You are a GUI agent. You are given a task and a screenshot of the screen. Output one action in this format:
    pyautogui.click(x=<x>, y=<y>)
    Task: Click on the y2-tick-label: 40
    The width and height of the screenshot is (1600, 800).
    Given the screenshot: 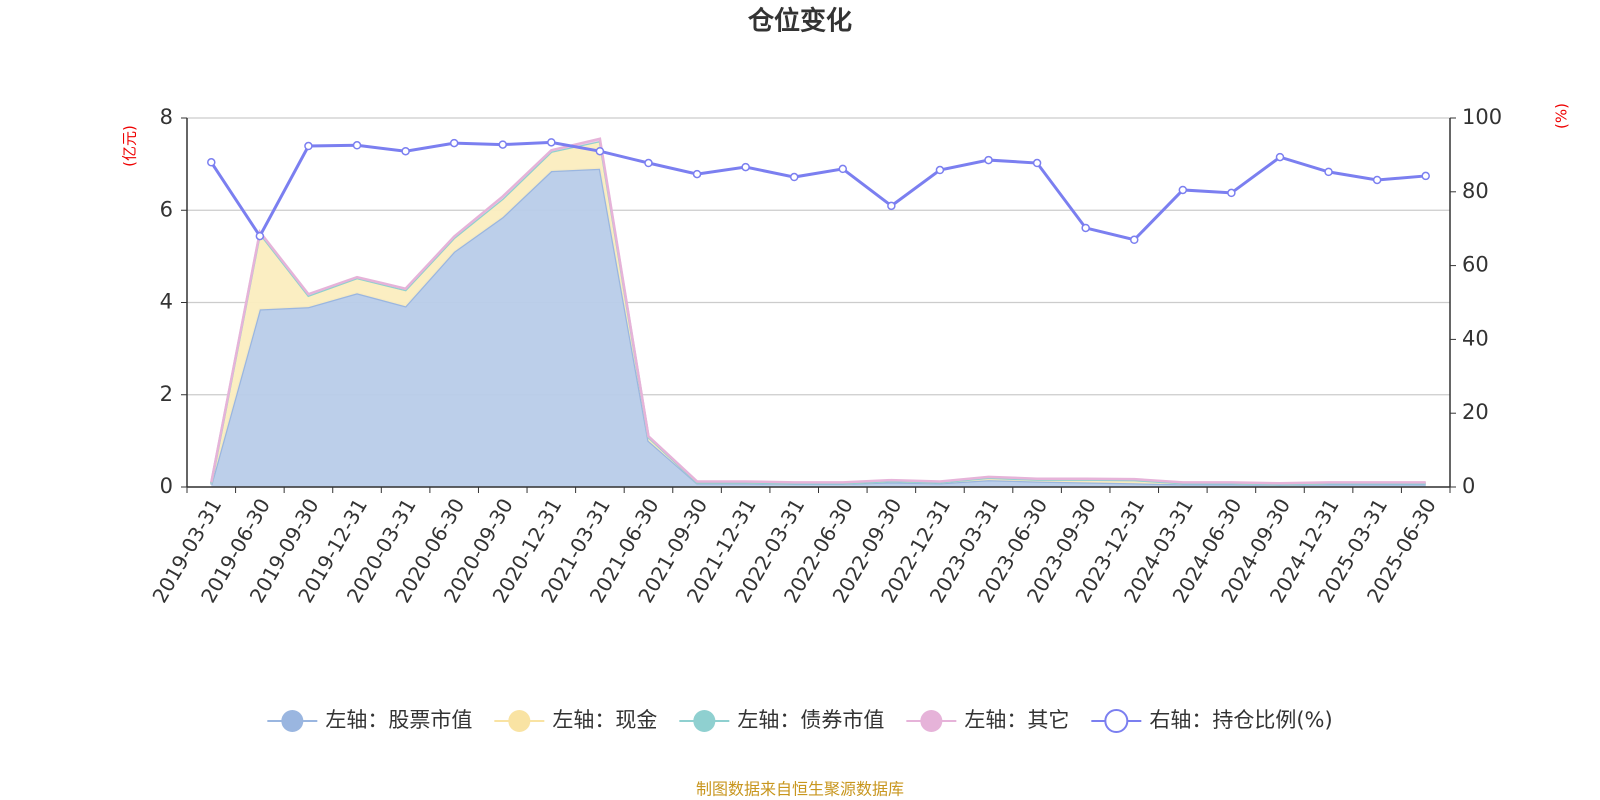 What is the action you would take?
    pyautogui.click(x=1475, y=338)
    